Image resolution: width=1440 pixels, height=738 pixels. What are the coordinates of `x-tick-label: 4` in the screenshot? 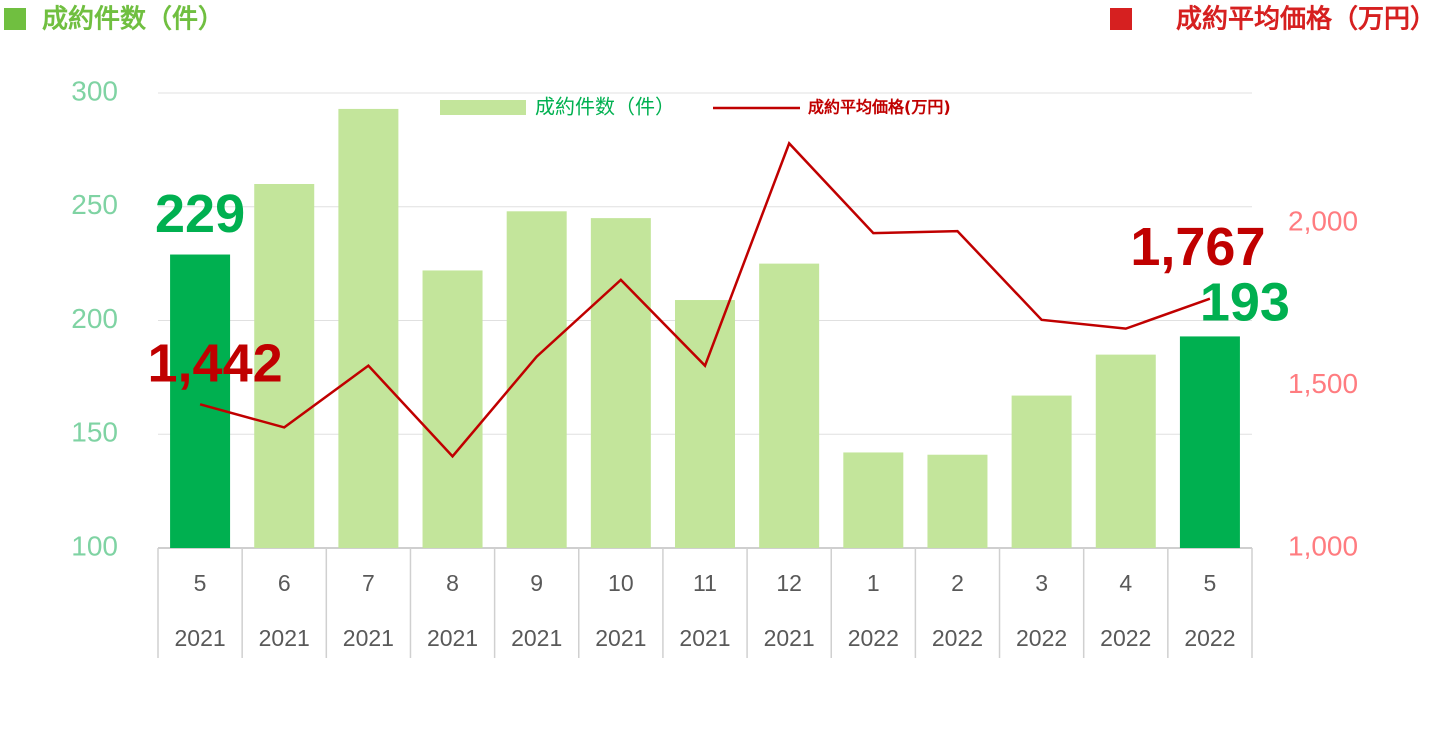 It's located at (1125, 583).